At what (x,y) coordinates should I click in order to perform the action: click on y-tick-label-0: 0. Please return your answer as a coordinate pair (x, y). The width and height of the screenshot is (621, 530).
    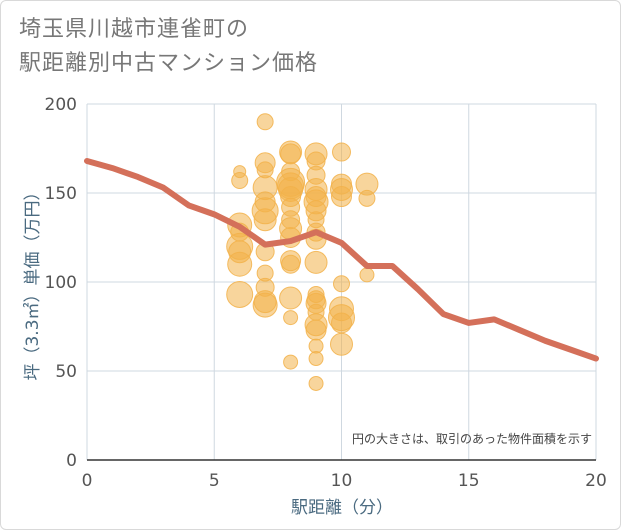
    Looking at the image, I should click on (71, 461).